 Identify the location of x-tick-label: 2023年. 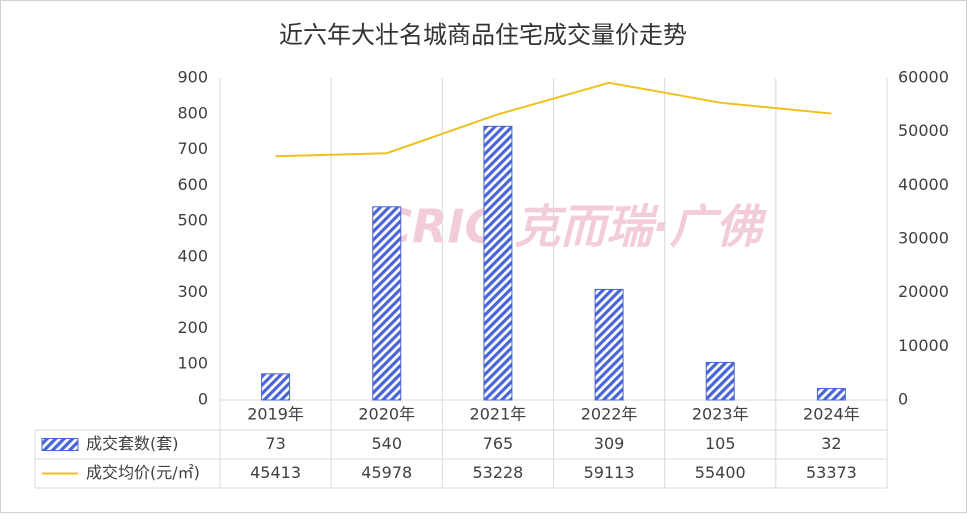
(720, 414).